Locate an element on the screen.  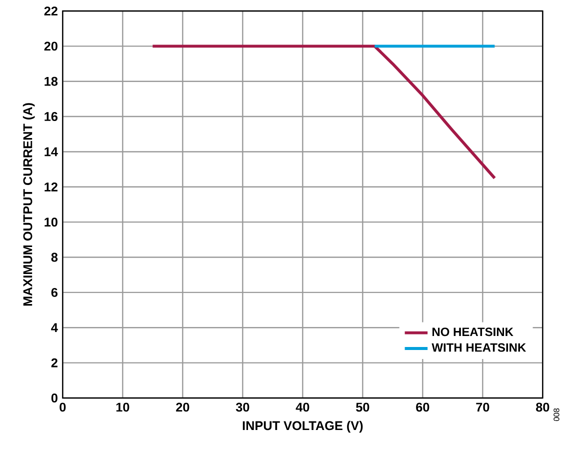
y-tick-label: 20 is located at coordinates (51, 46).